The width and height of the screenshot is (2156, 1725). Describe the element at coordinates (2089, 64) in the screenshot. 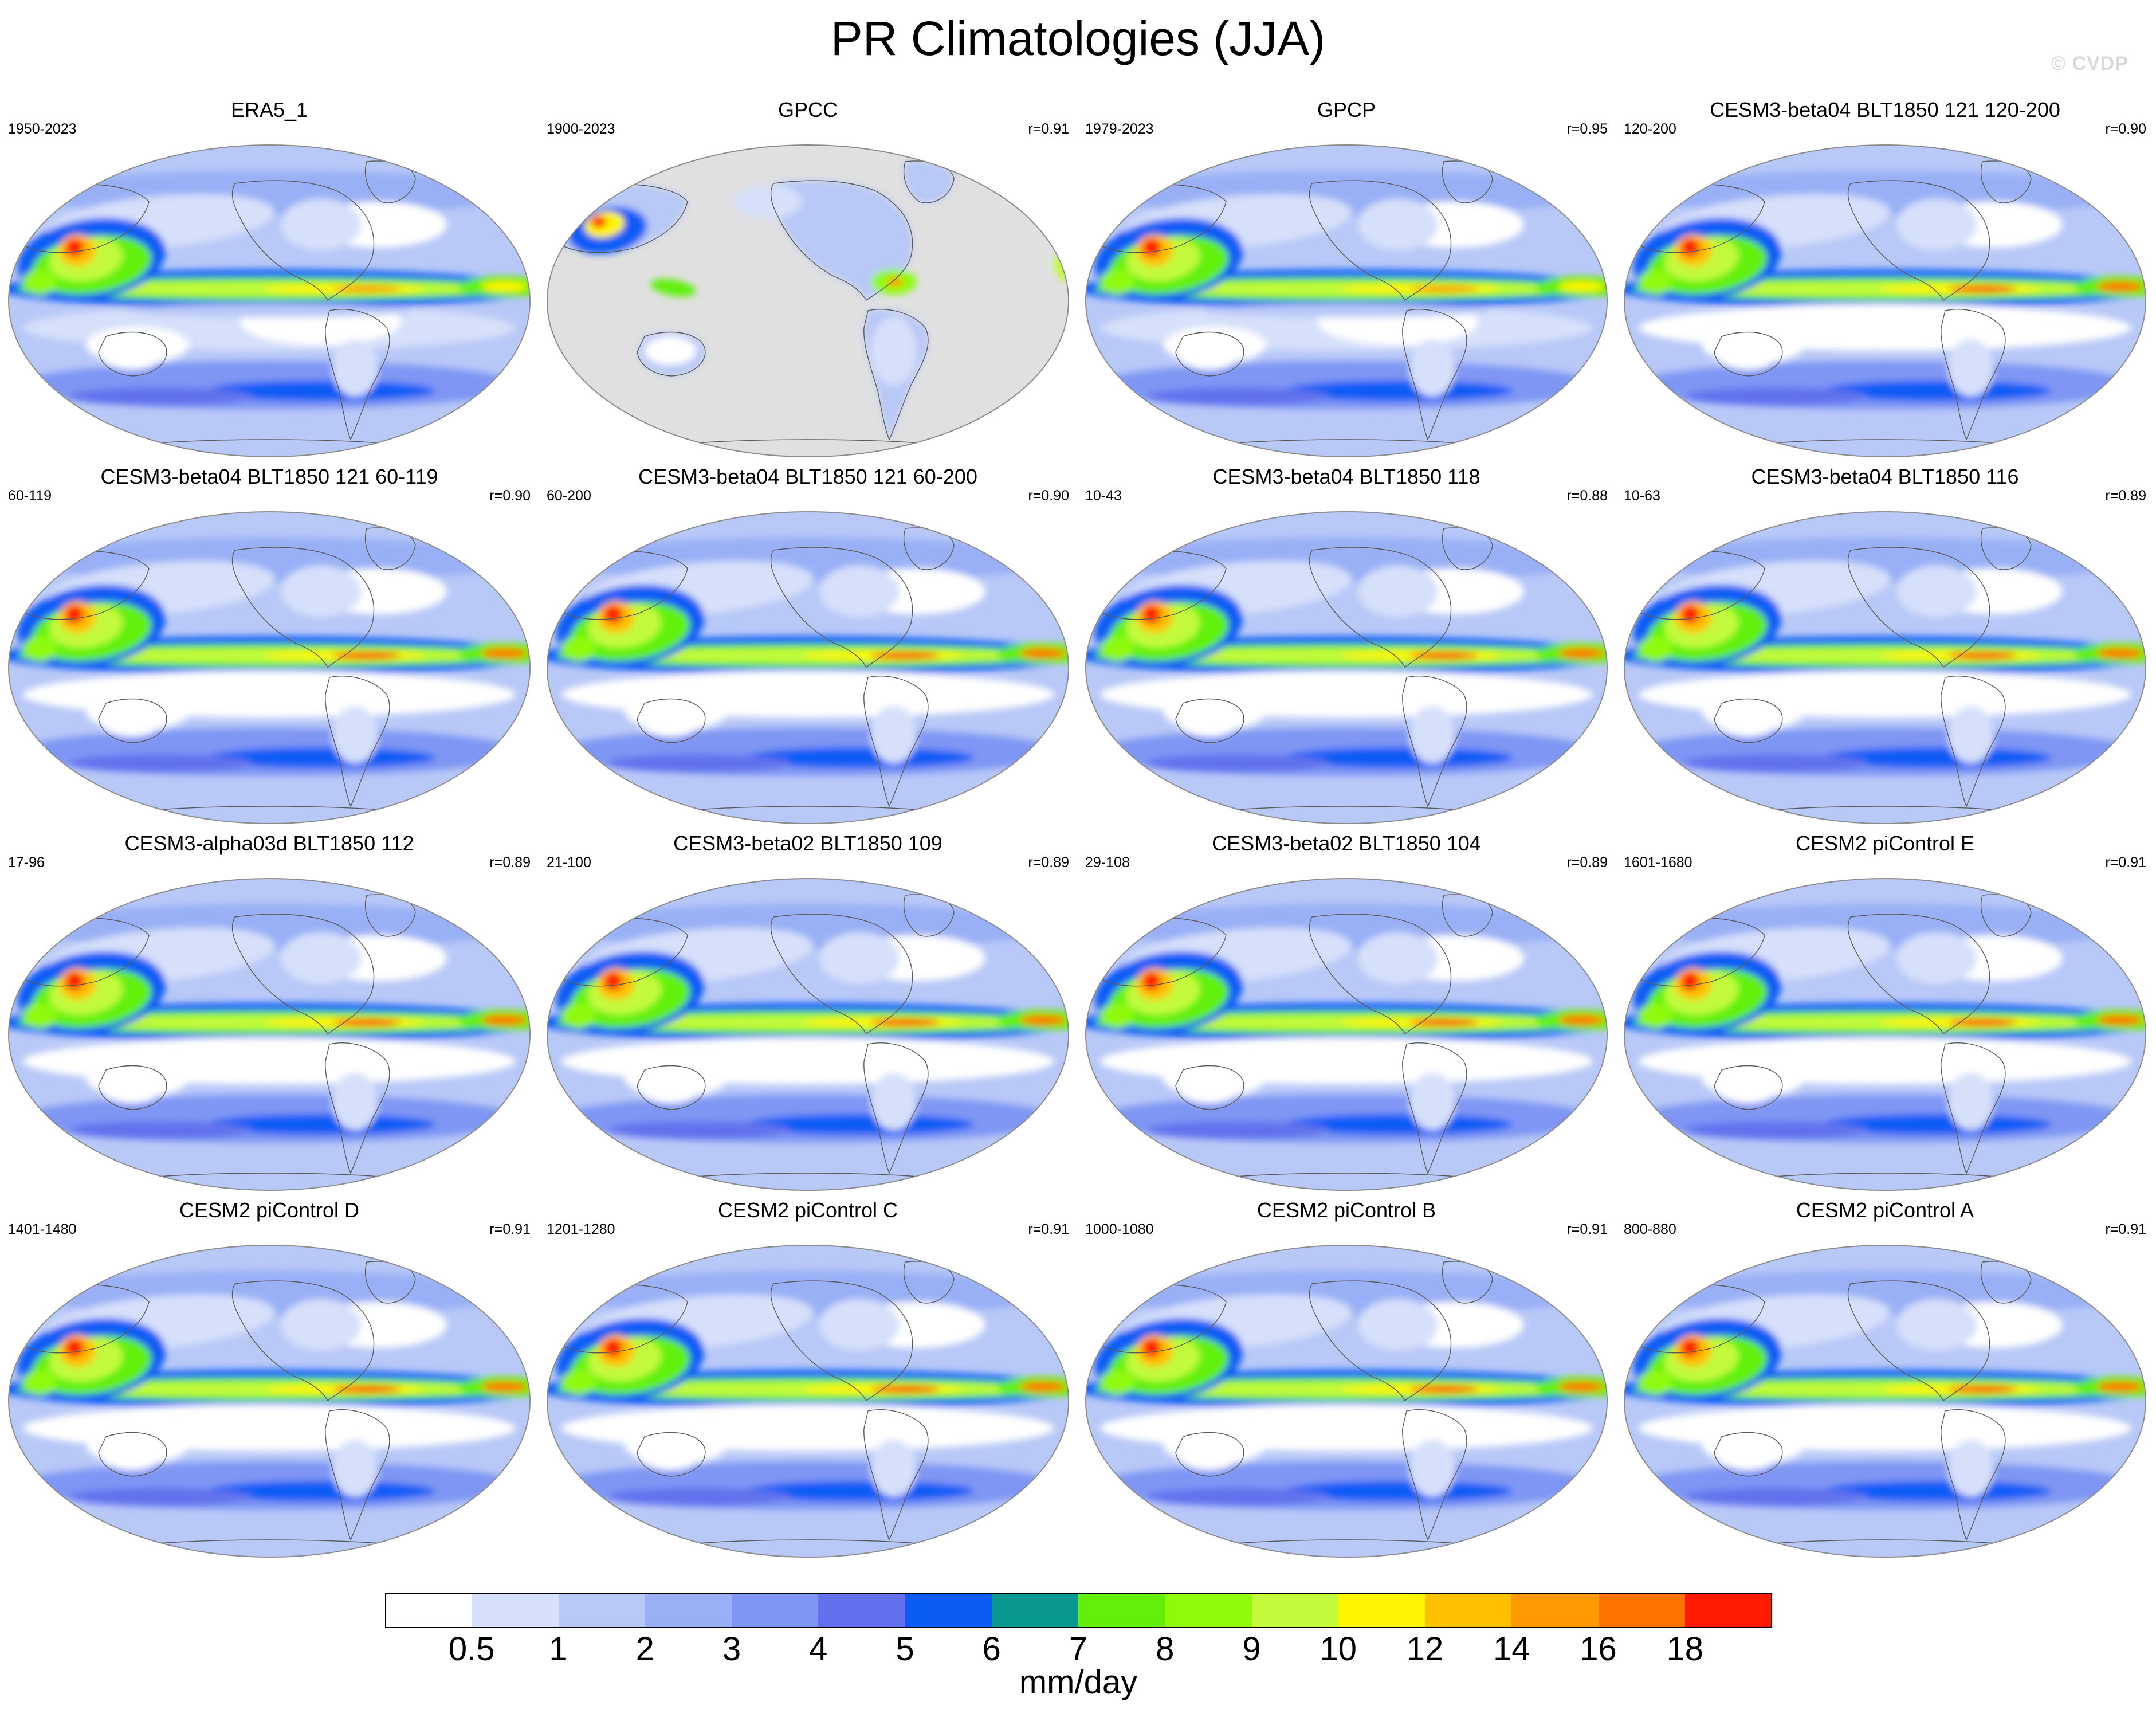

I see `cvdp-watermark: © CVDP` at that location.